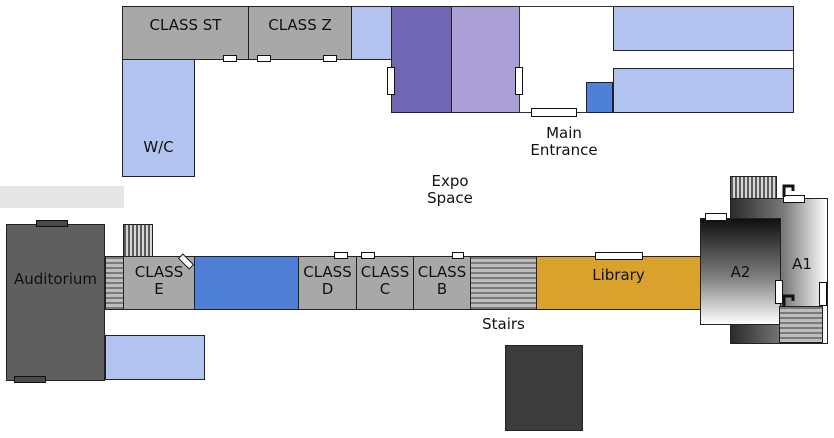 Image resolution: width=834 pixels, height=438 pixels. What do you see at coordinates (158, 118) in the screenshot?
I see `room-wc` at bounding box center [158, 118].